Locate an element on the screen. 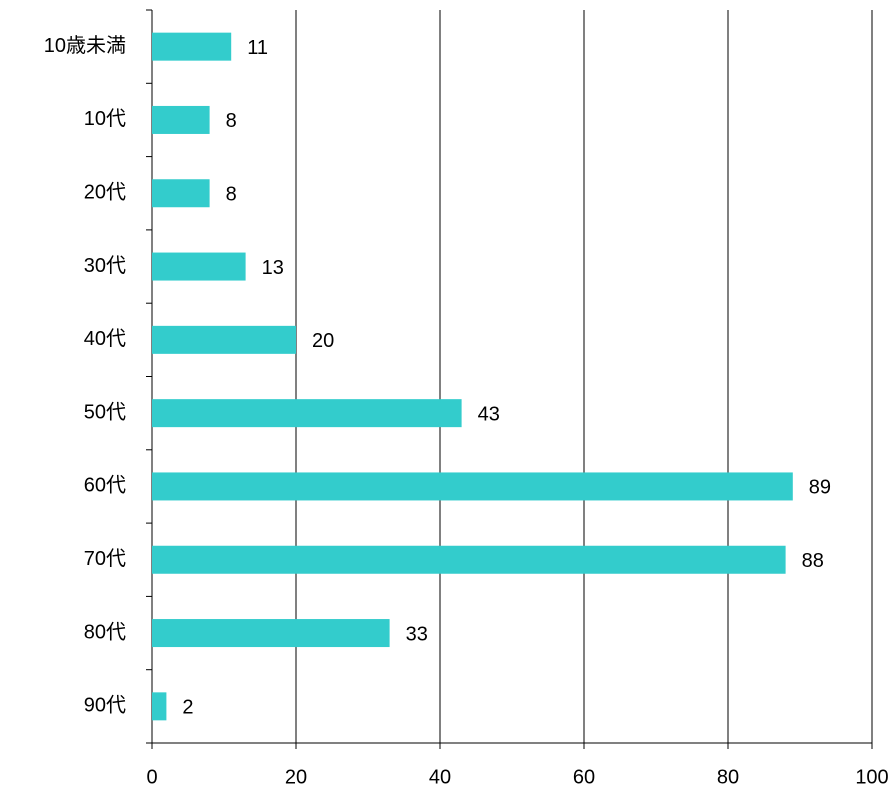  x-tick-label: 60 is located at coordinates (584, 777).